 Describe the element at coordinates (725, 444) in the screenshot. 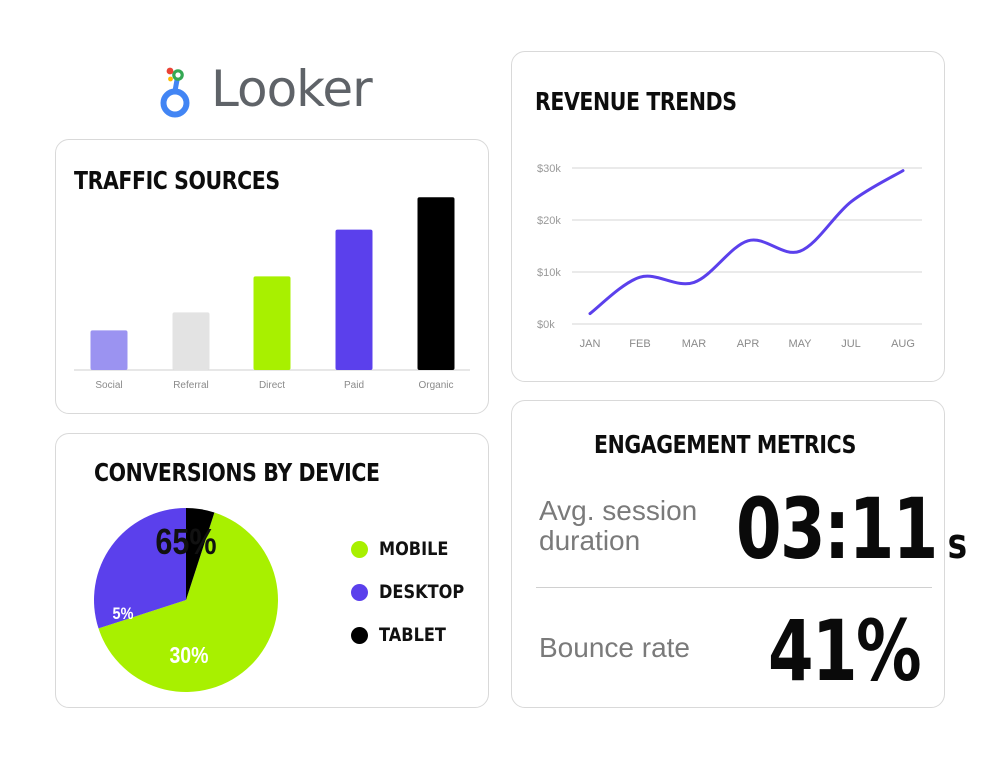

I see `engagement-title: ENGAGEMENT METRICS` at that location.